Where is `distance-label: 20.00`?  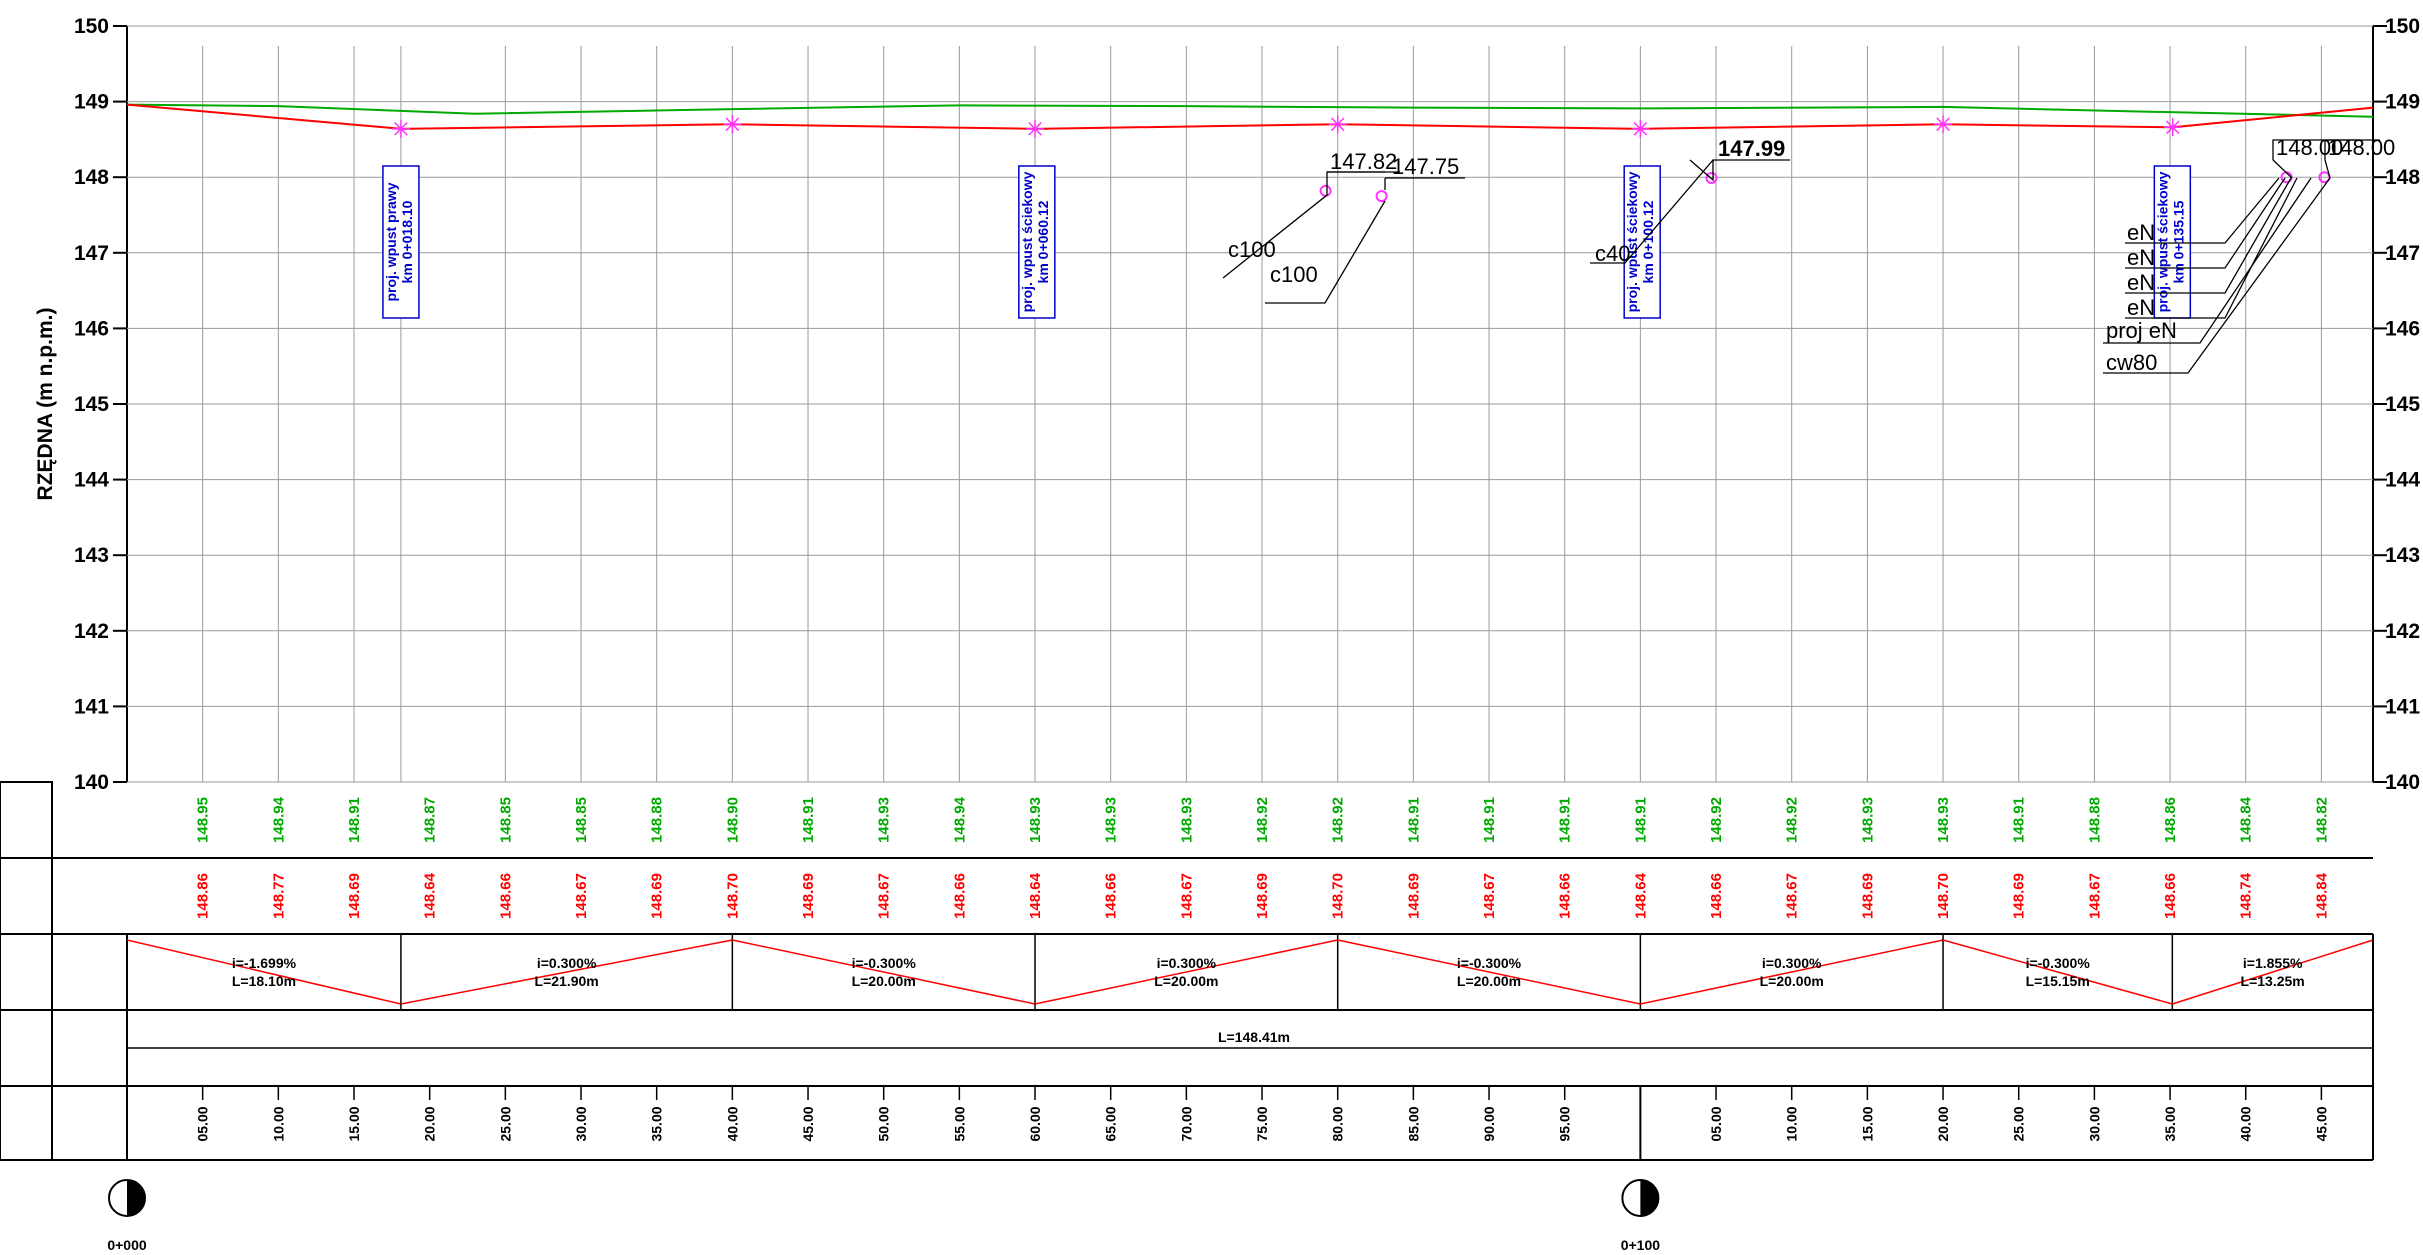
distance-label: 20.00 is located at coordinates (430, 1123).